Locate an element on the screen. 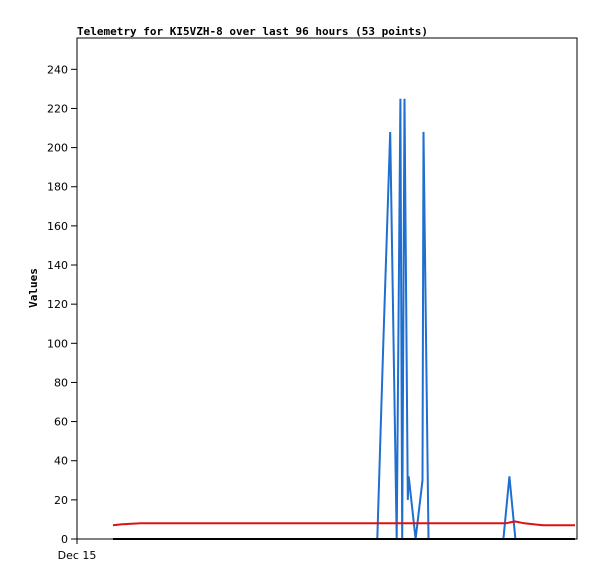  y-tick-label: 160 is located at coordinates (57, 226).